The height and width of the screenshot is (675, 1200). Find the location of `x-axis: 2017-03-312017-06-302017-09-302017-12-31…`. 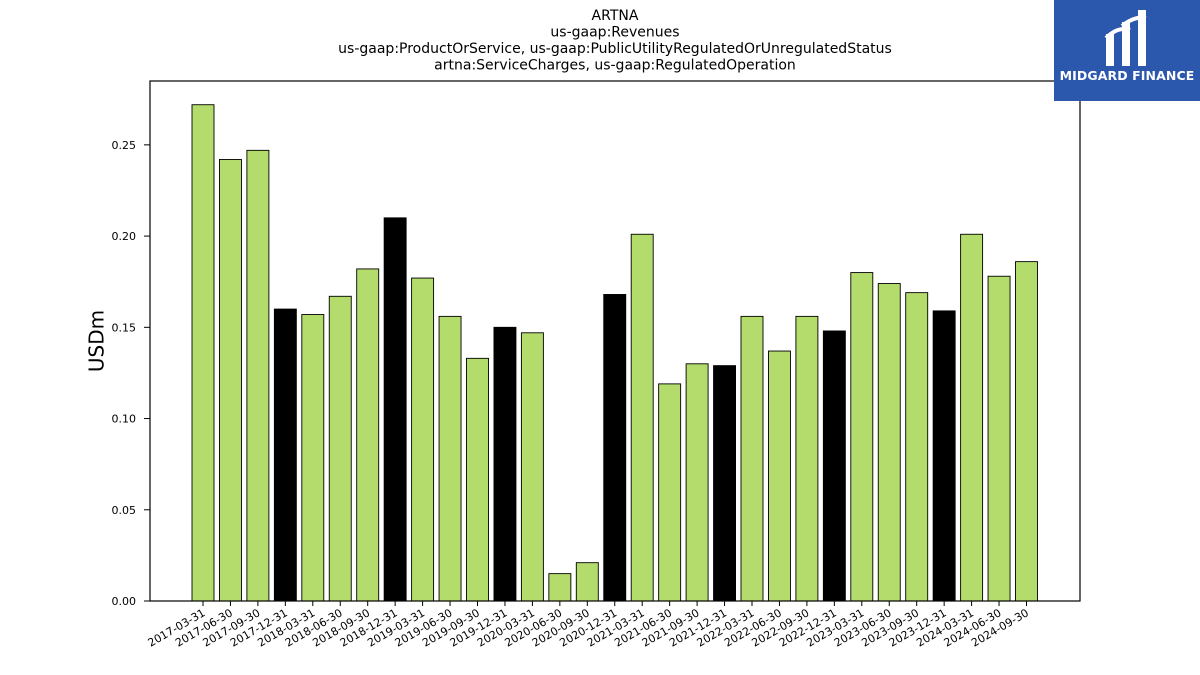

x-axis: 2017-03-312017-06-302017-09-302017-12-31… is located at coordinates (588, 625).